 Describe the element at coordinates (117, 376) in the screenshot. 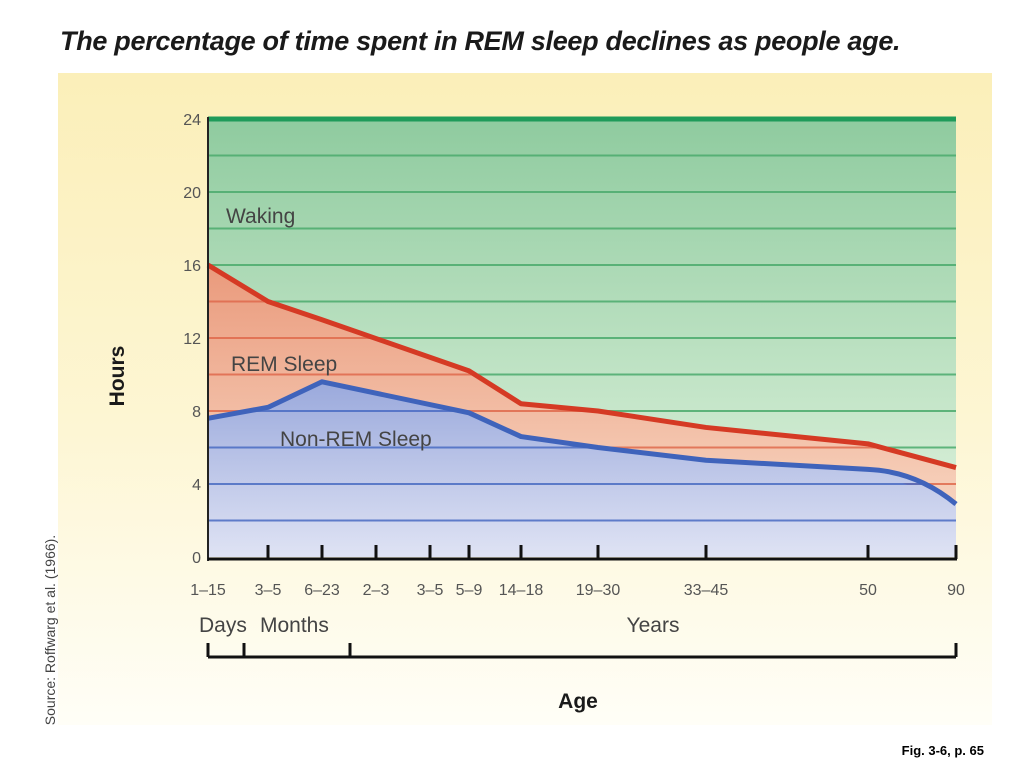

I see `y-axis-title: Hours` at that location.